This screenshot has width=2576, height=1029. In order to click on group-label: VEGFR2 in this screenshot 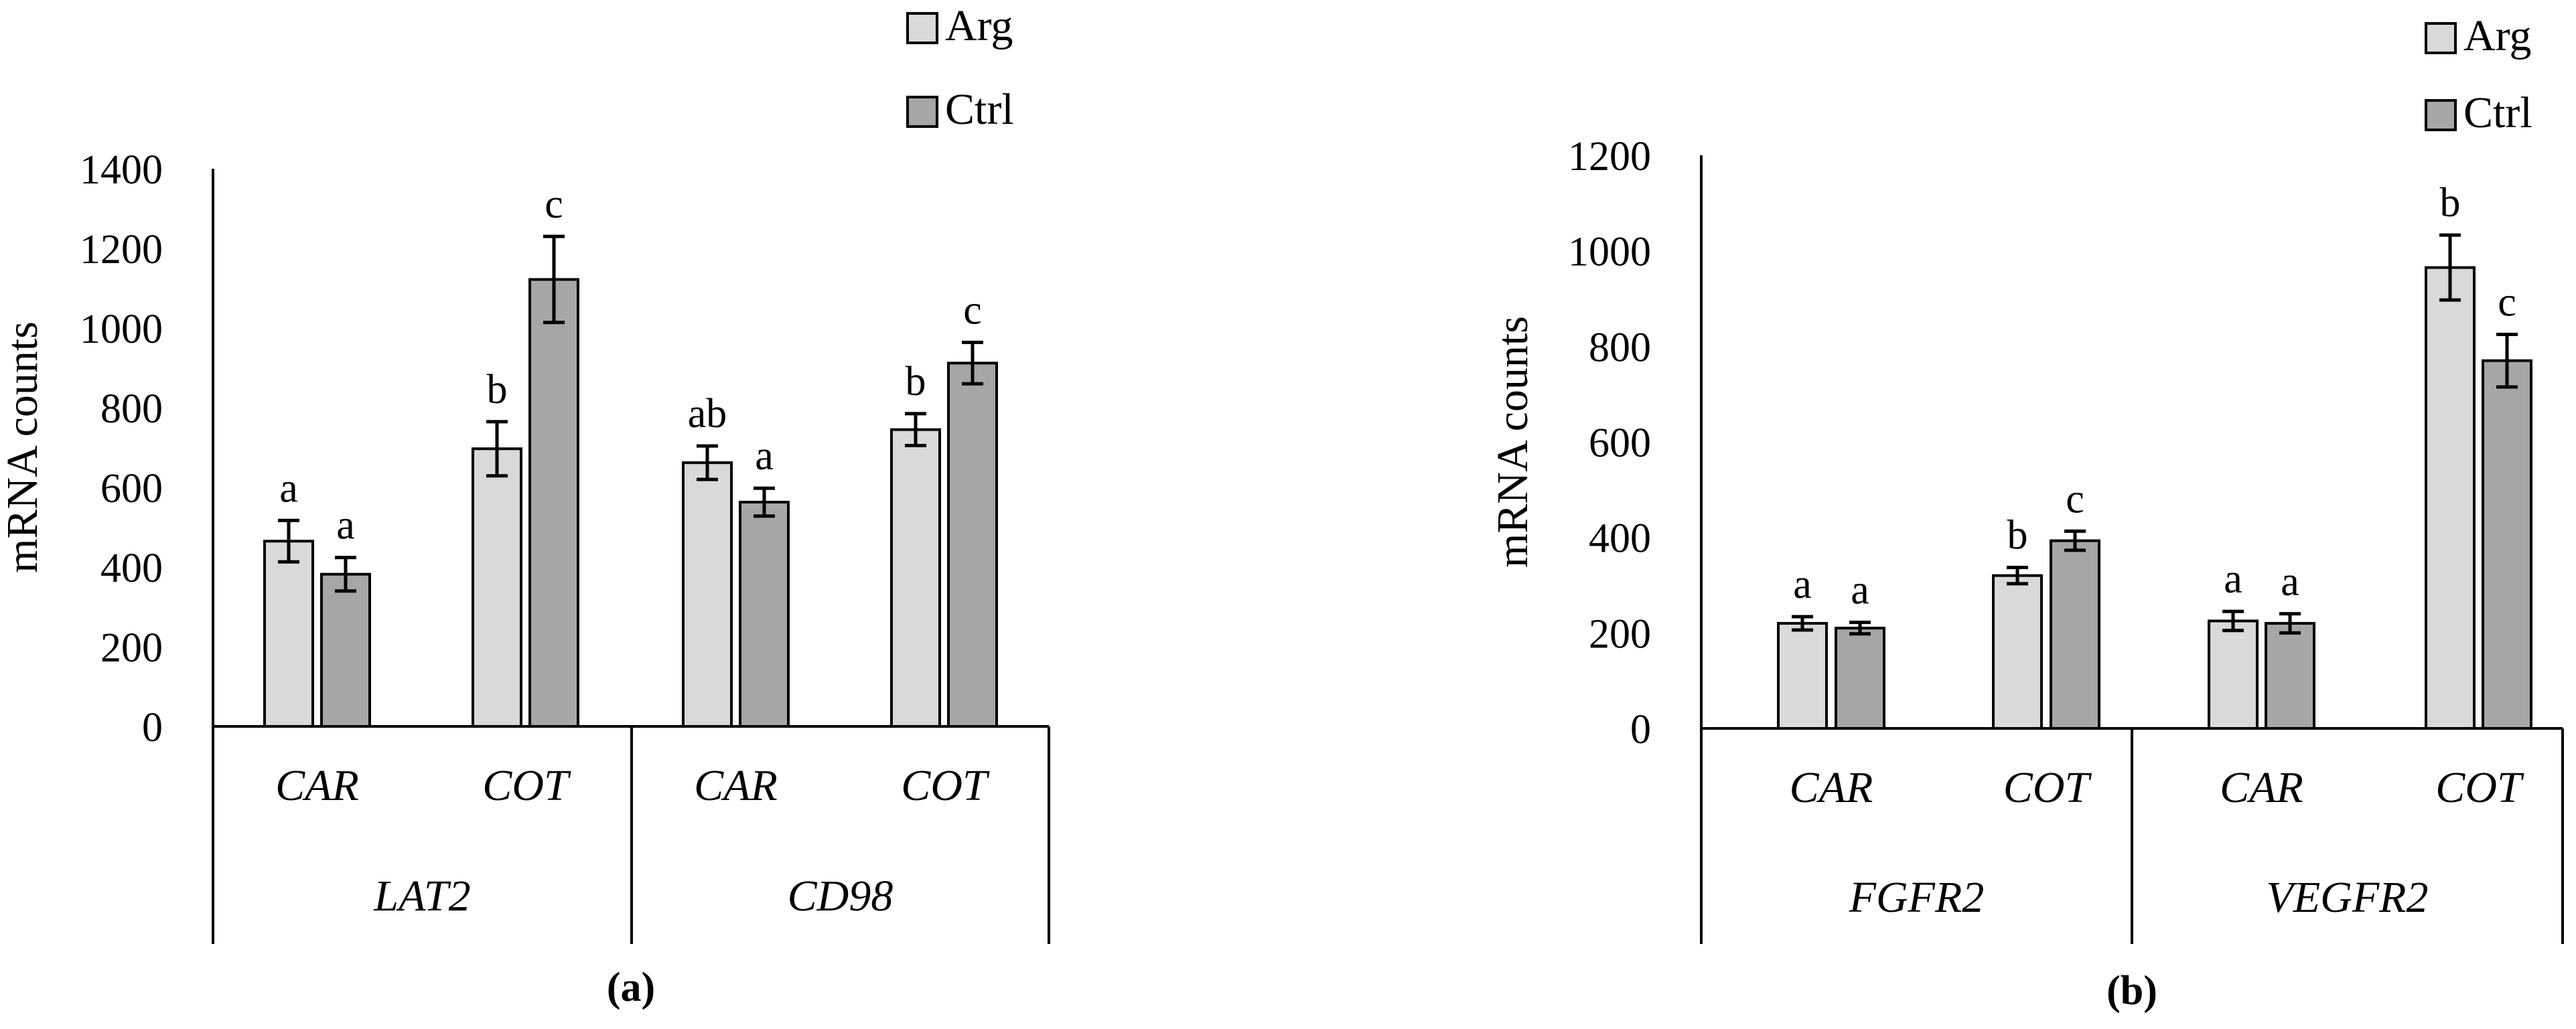, I will do `click(2348, 897)`.